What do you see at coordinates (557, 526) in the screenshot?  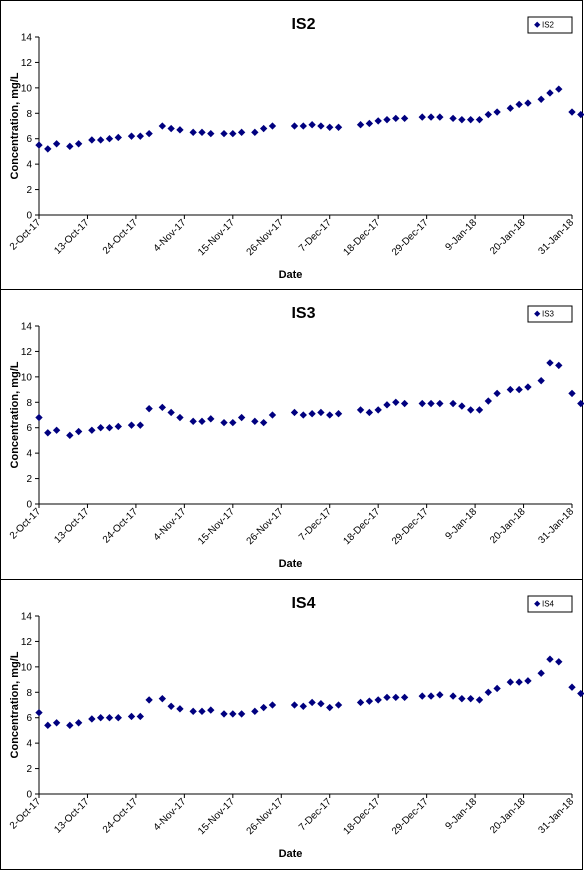 I see `x-tick-label: 31-Jan-18` at bounding box center [557, 526].